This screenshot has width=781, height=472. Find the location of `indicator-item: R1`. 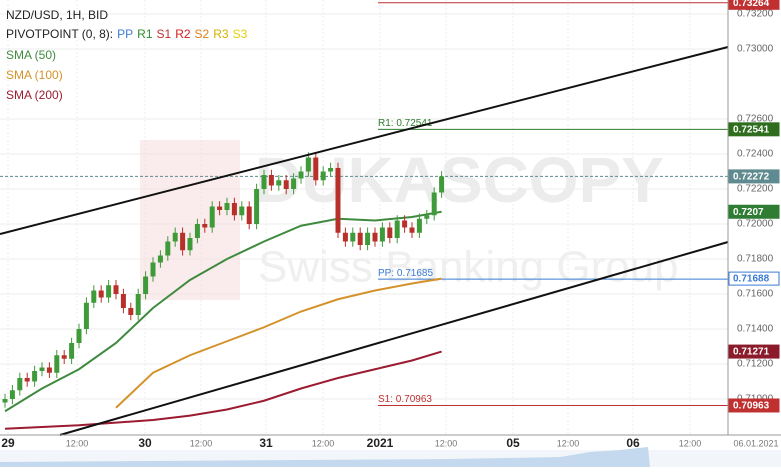

indicator-item: R1 is located at coordinates (145, 34).